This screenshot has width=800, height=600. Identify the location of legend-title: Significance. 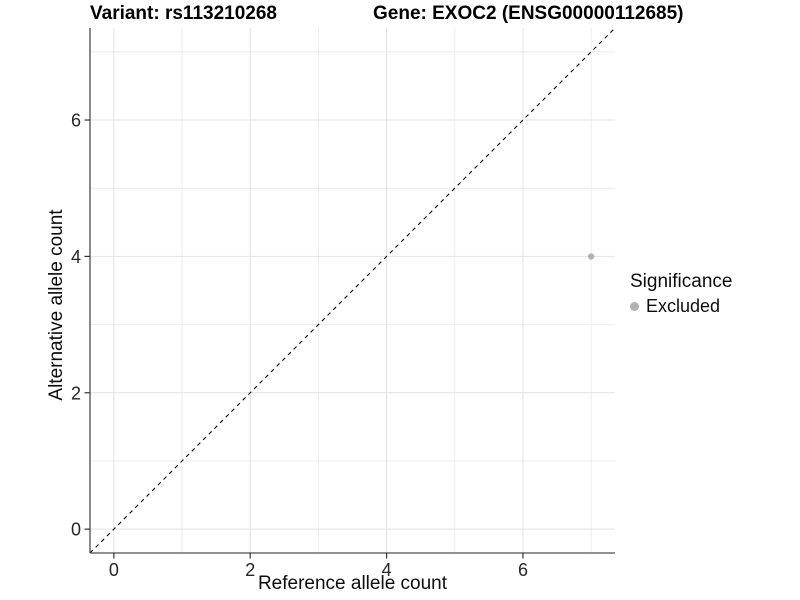
(681, 281).